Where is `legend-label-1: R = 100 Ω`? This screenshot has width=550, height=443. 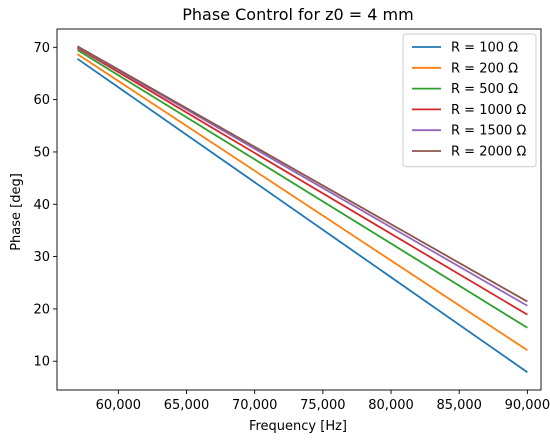 legend-label-1: R = 100 Ω is located at coordinates (484, 48).